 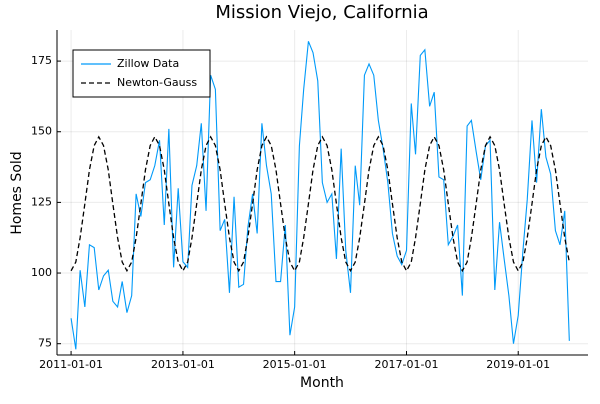 I want to click on y-tick-label: 125, so click(x=41, y=201).